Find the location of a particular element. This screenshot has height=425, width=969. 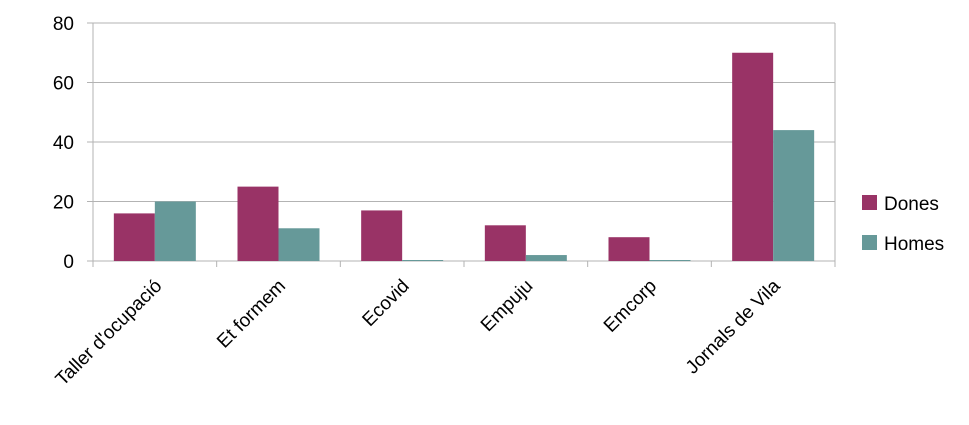

x-category-label: Empuju is located at coordinates (507, 306).